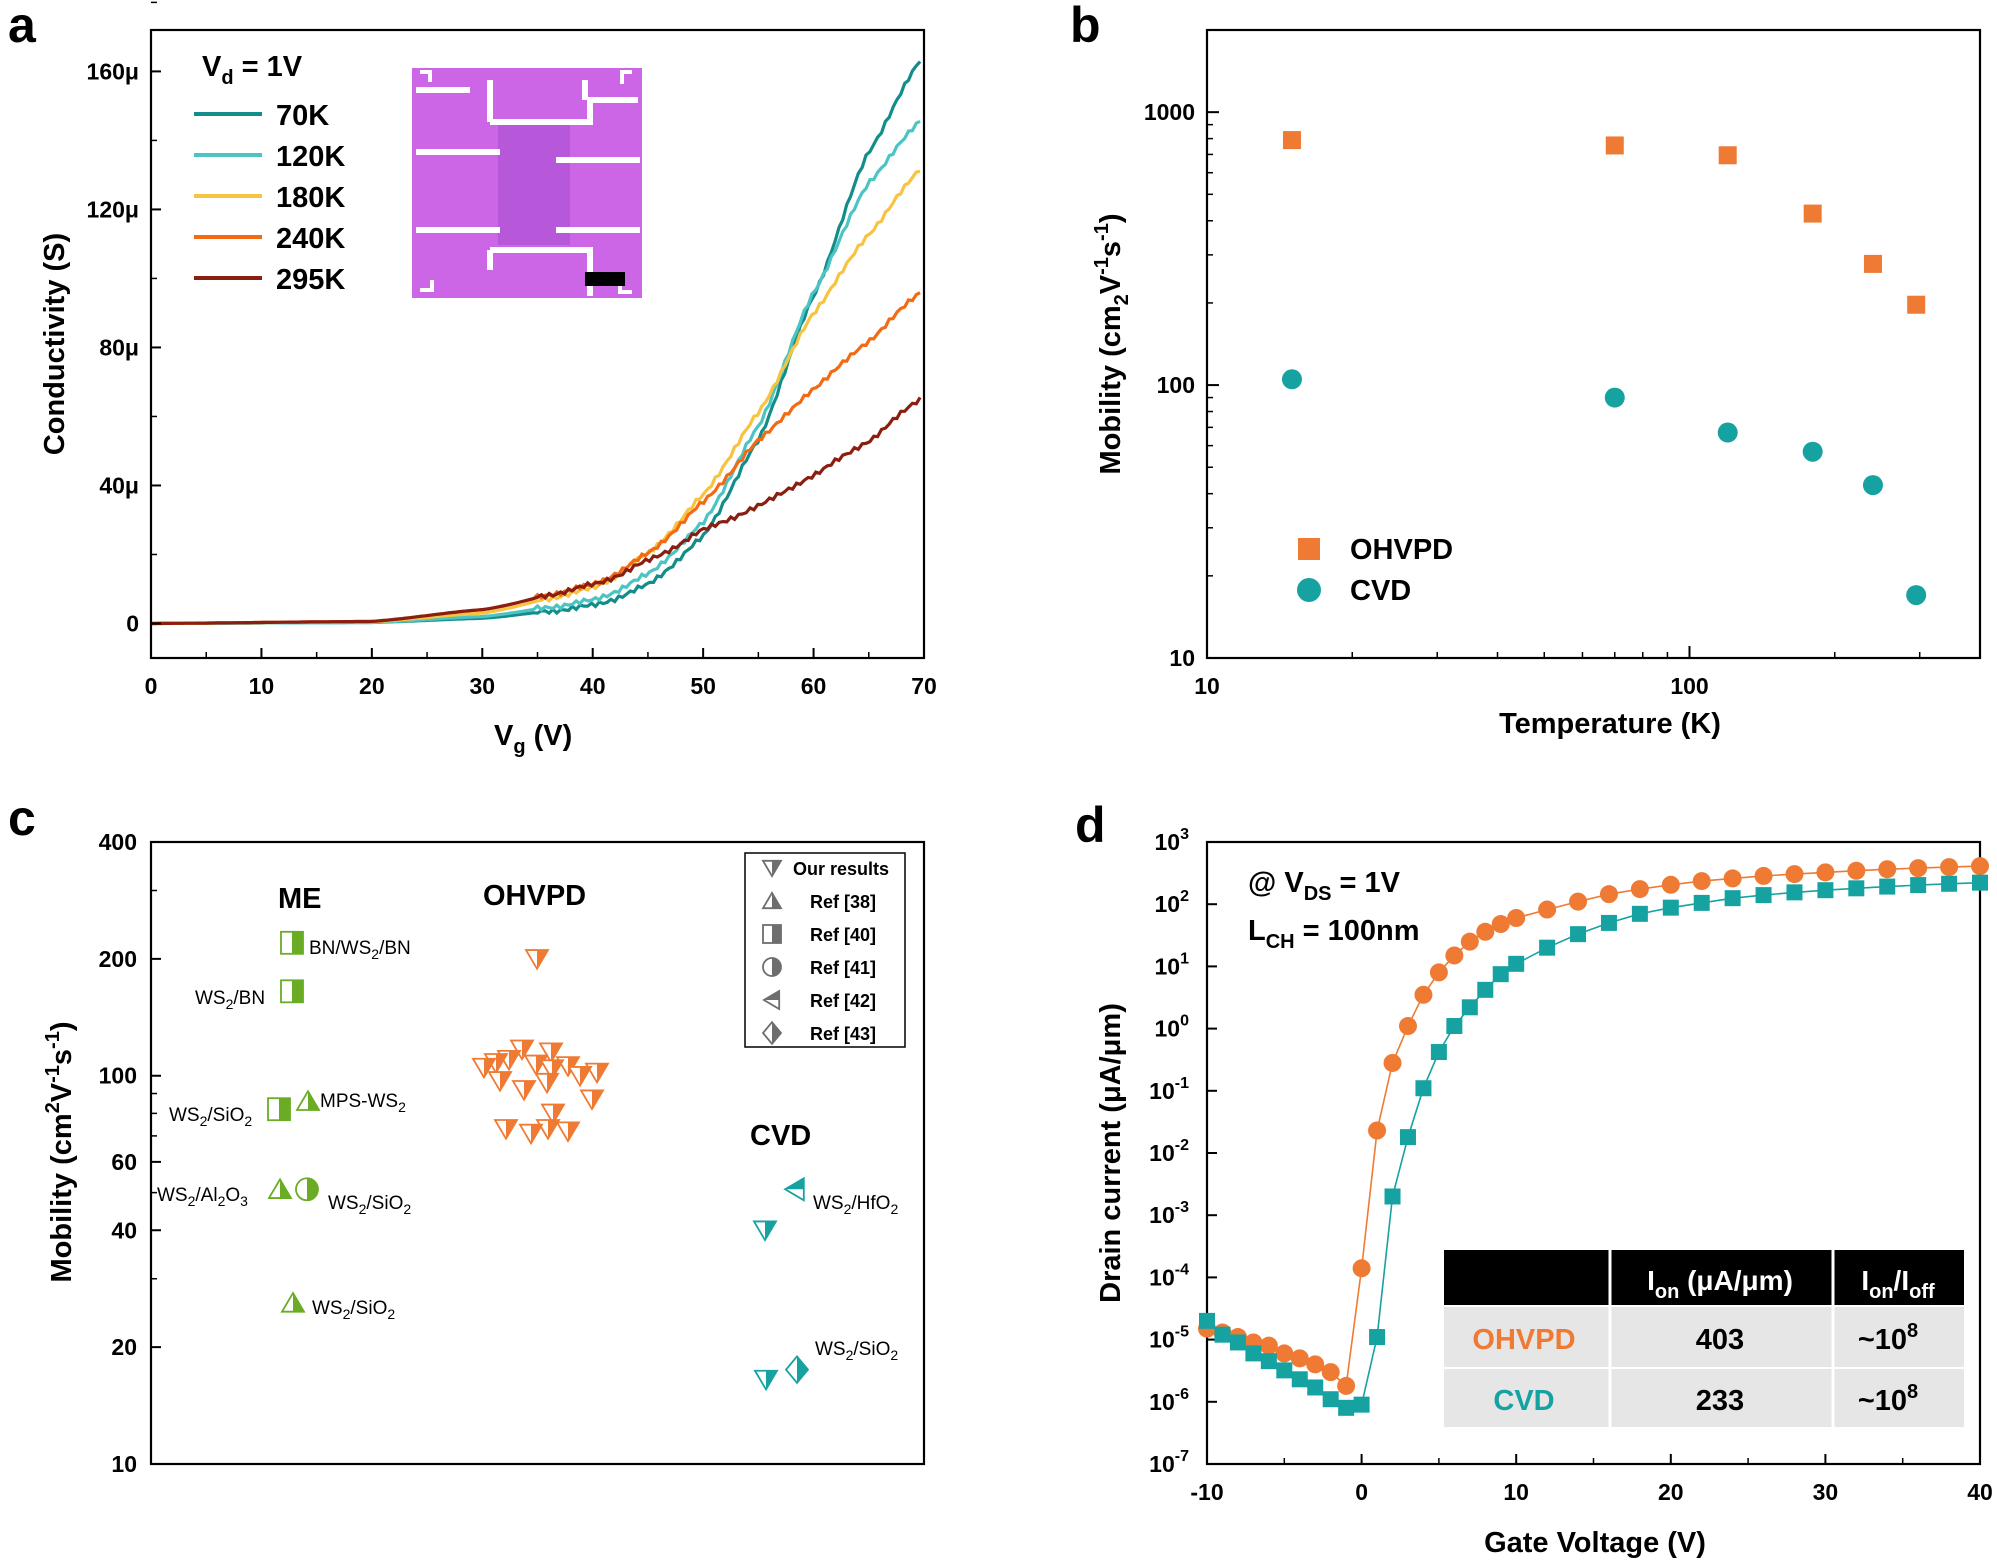 The width and height of the screenshot is (1997, 1561). I want to click on a-xtick-label: 40, so click(593, 686).